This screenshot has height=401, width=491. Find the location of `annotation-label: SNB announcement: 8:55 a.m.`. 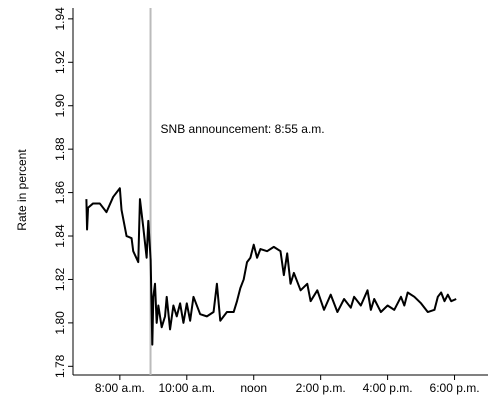

annotation-label: SNB announcement: 8:55 a.m. is located at coordinates (243, 129).